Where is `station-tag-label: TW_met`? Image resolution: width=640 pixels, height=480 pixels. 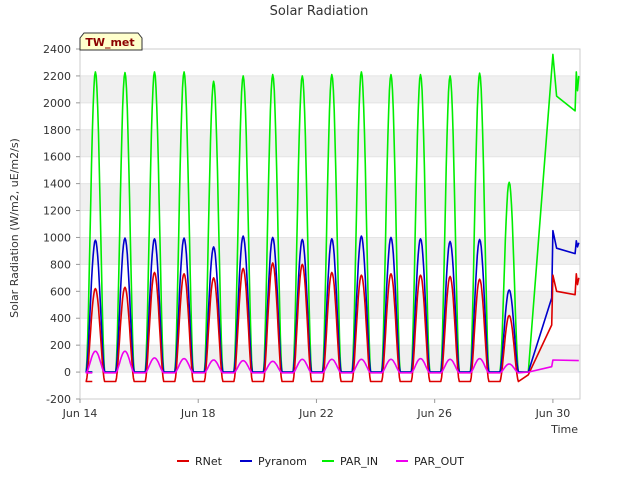
station-tag-label: TW_met is located at coordinates (109, 42).